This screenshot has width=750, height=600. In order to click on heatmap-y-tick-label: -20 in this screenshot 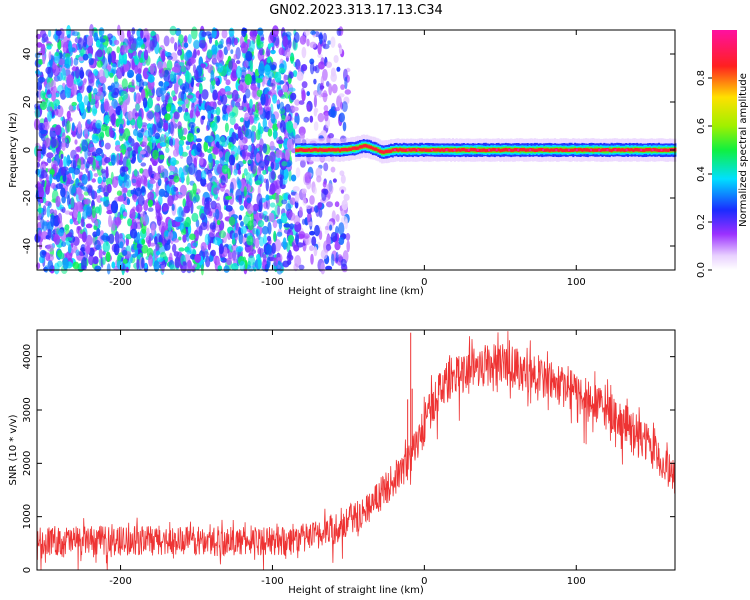, I will do `click(27, 198)`.